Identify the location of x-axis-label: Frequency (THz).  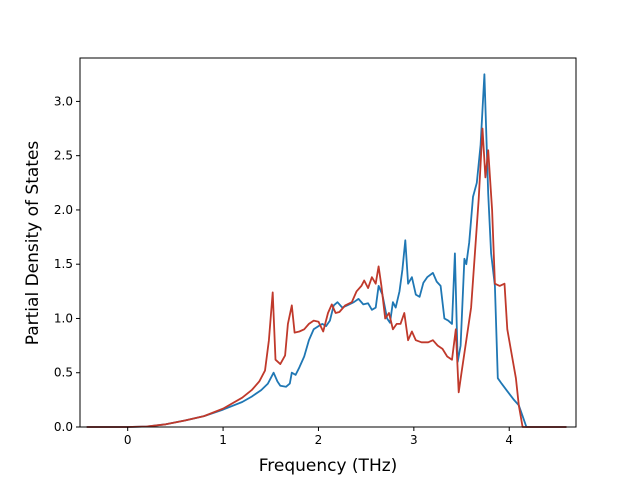
(328, 466).